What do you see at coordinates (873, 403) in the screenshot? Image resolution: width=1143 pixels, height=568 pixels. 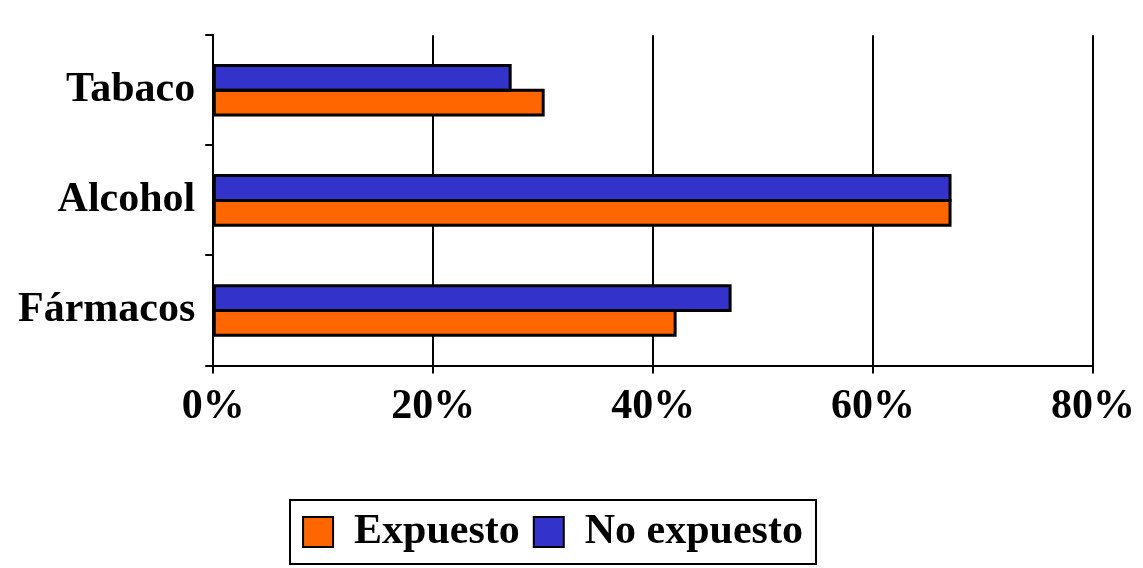 I see `x-tick-label: 60%` at bounding box center [873, 403].